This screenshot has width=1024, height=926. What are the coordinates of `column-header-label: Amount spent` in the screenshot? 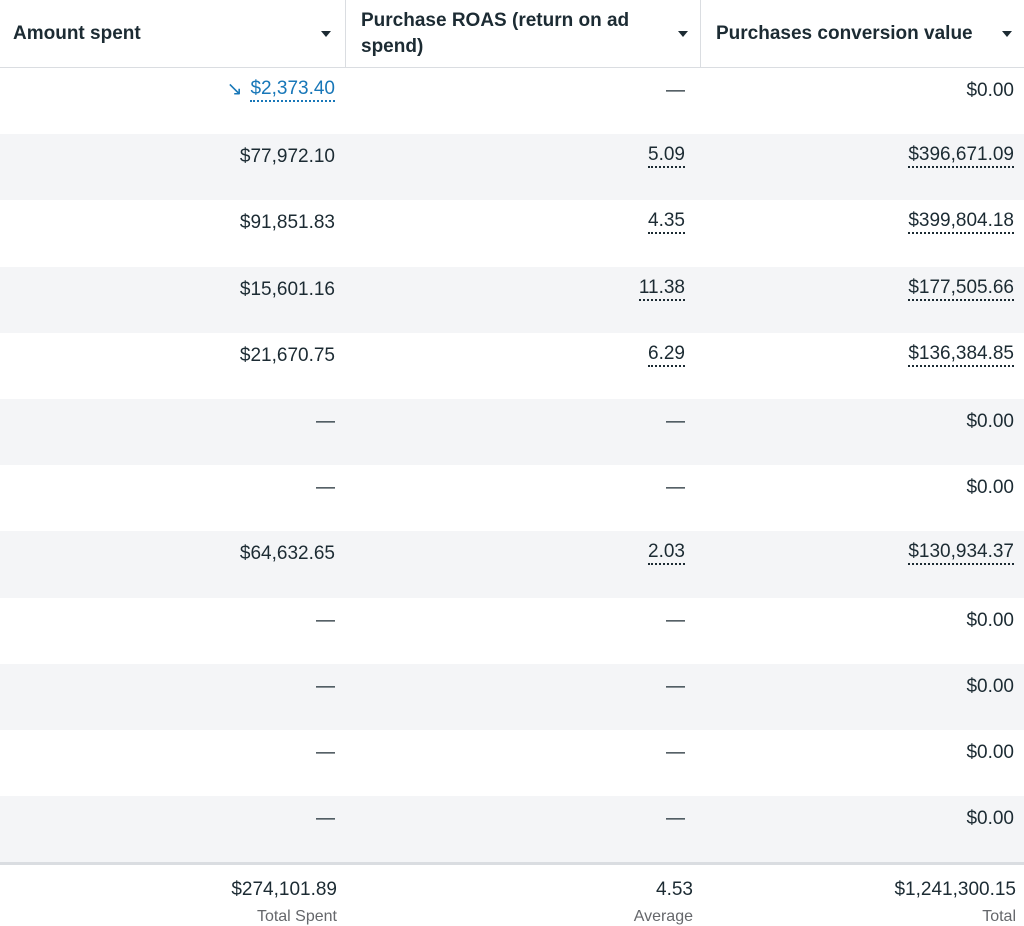 It's located at (77, 33).